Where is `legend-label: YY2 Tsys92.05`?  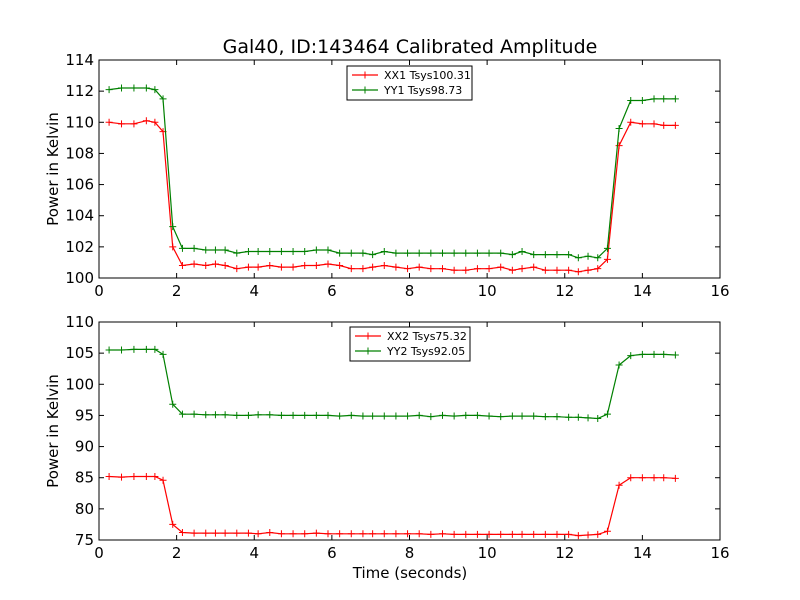 legend-label: YY2 Tsys92.05 is located at coordinates (425, 351).